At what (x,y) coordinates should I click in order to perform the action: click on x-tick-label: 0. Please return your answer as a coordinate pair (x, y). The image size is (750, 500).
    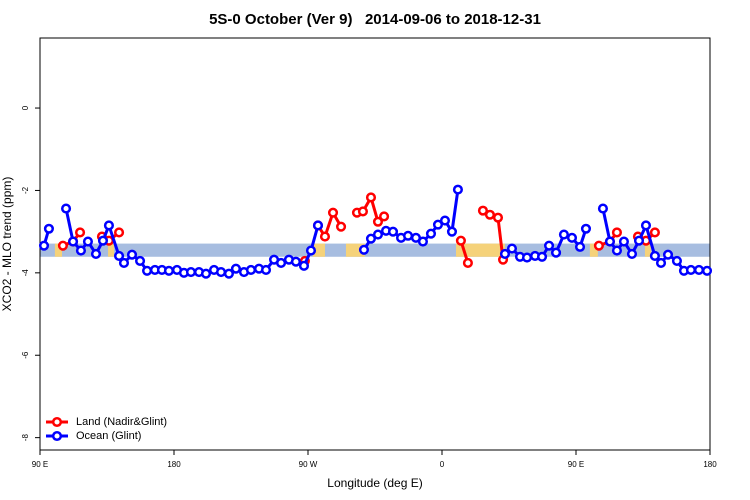
    Looking at the image, I should click on (442, 464).